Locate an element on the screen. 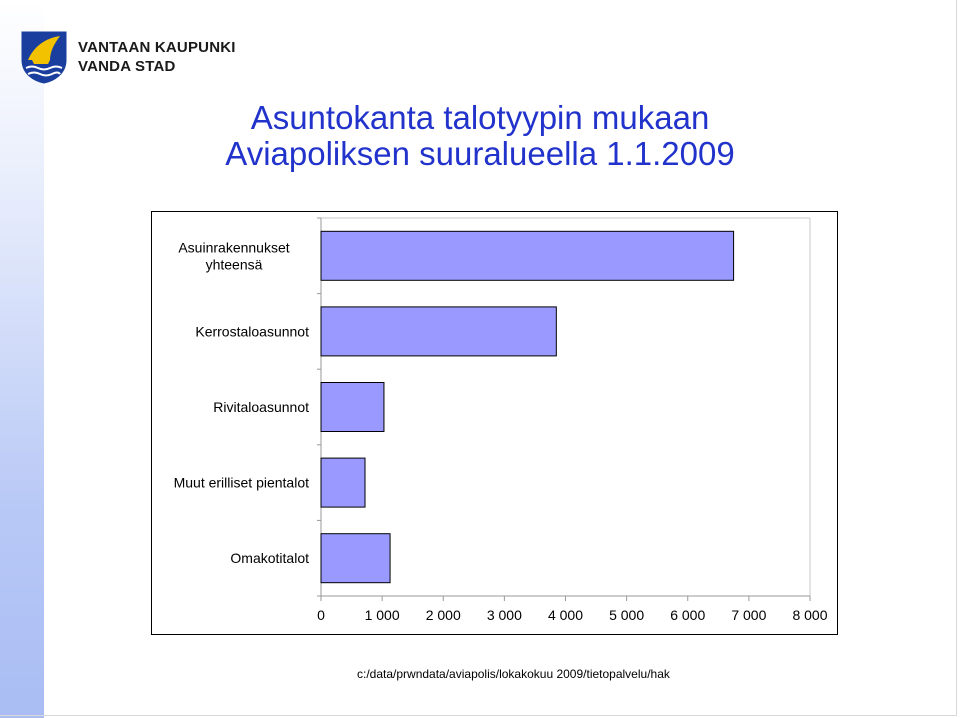  org-name-fi: VANTAAN KAUPUNKI is located at coordinates (157, 47).